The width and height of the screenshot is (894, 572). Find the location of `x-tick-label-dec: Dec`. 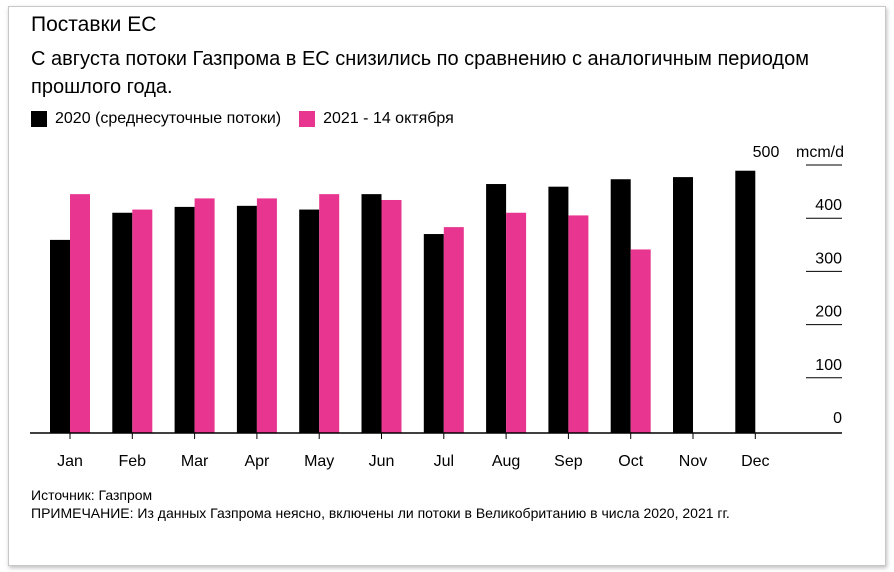

x-tick-label-dec: Dec is located at coordinates (755, 461).